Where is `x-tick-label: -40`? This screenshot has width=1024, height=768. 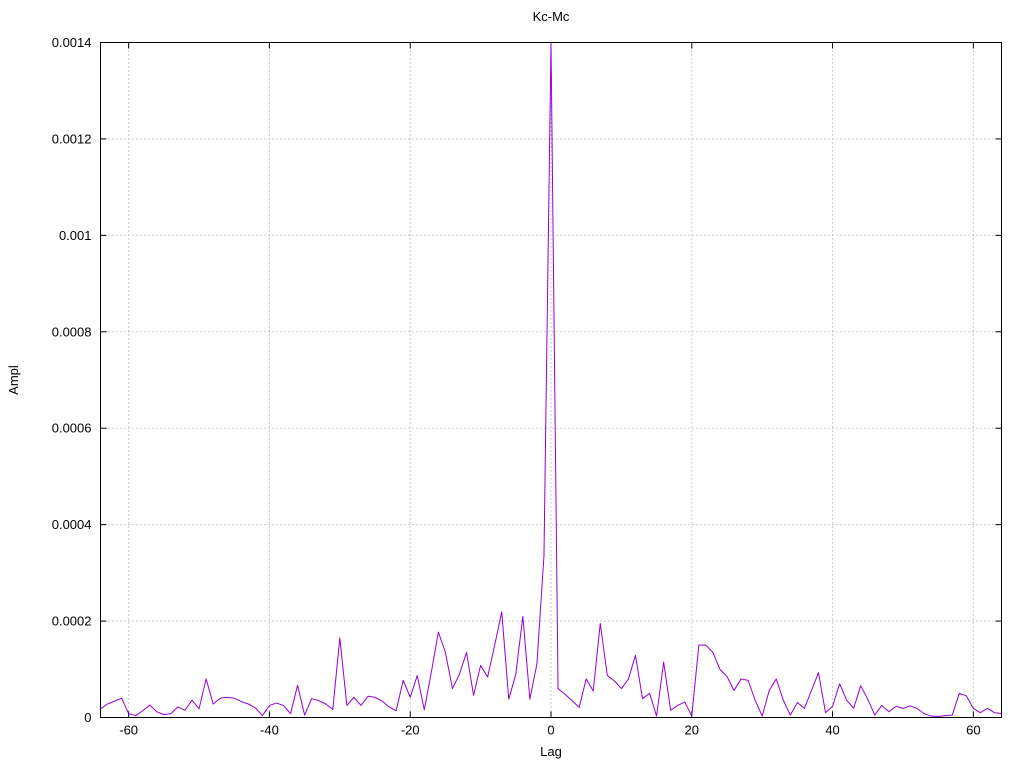 x-tick-label: -40 is located at coordinates (269, 730).